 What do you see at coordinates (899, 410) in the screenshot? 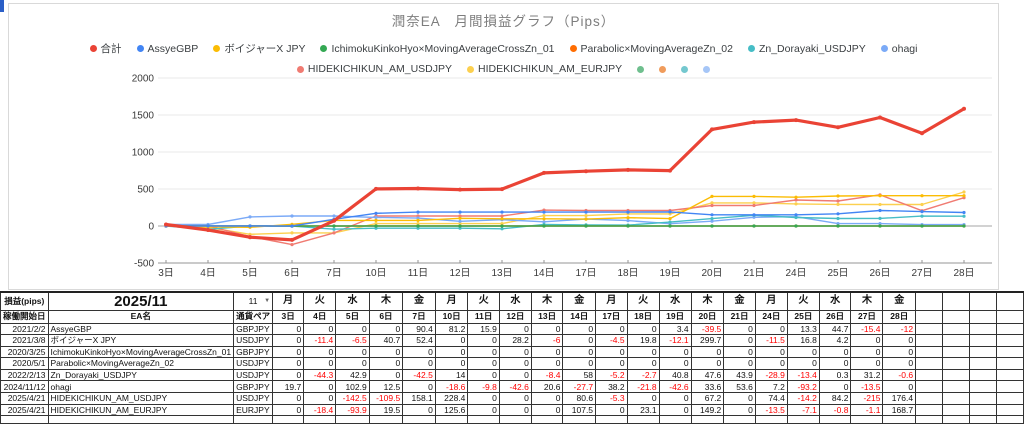
I see `cell-value: 168.7` at bounding box center [899, 410].